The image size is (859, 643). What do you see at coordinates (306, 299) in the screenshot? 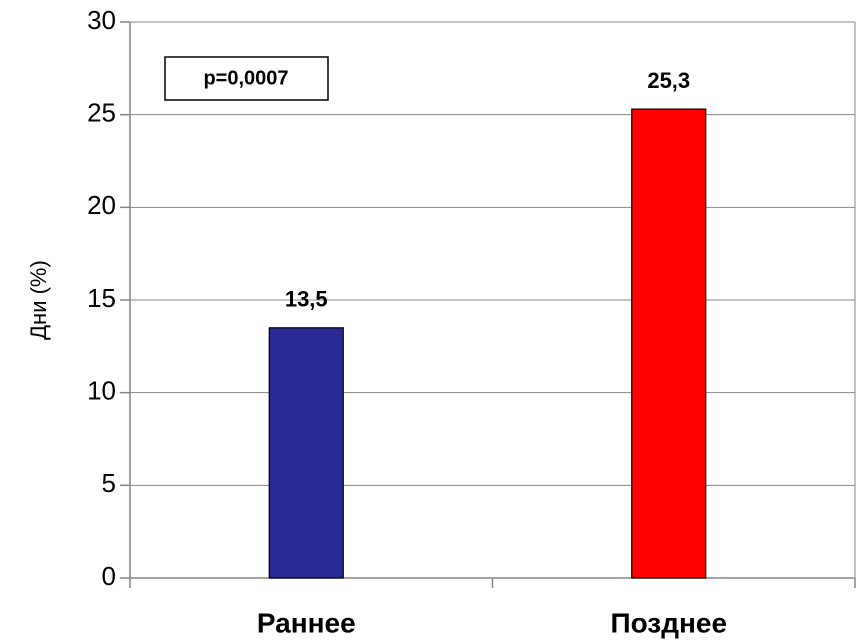
I see `value-label: 13,5` at bounding box center [306, 299].